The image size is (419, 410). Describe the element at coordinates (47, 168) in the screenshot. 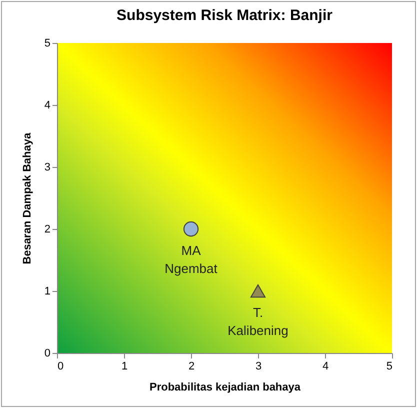

I see `y-tick-label: 3` at that location.